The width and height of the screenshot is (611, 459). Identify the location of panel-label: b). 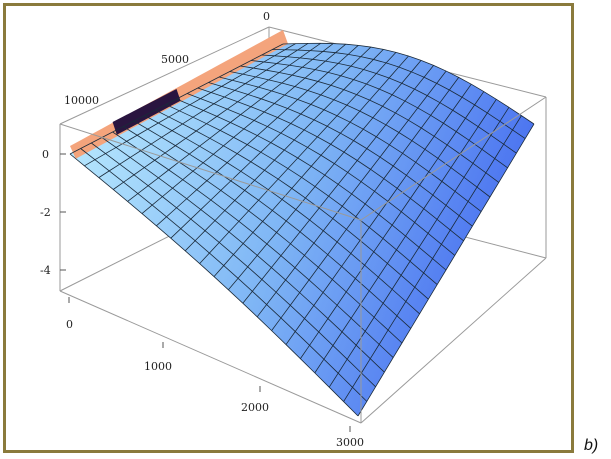
(591, 445).